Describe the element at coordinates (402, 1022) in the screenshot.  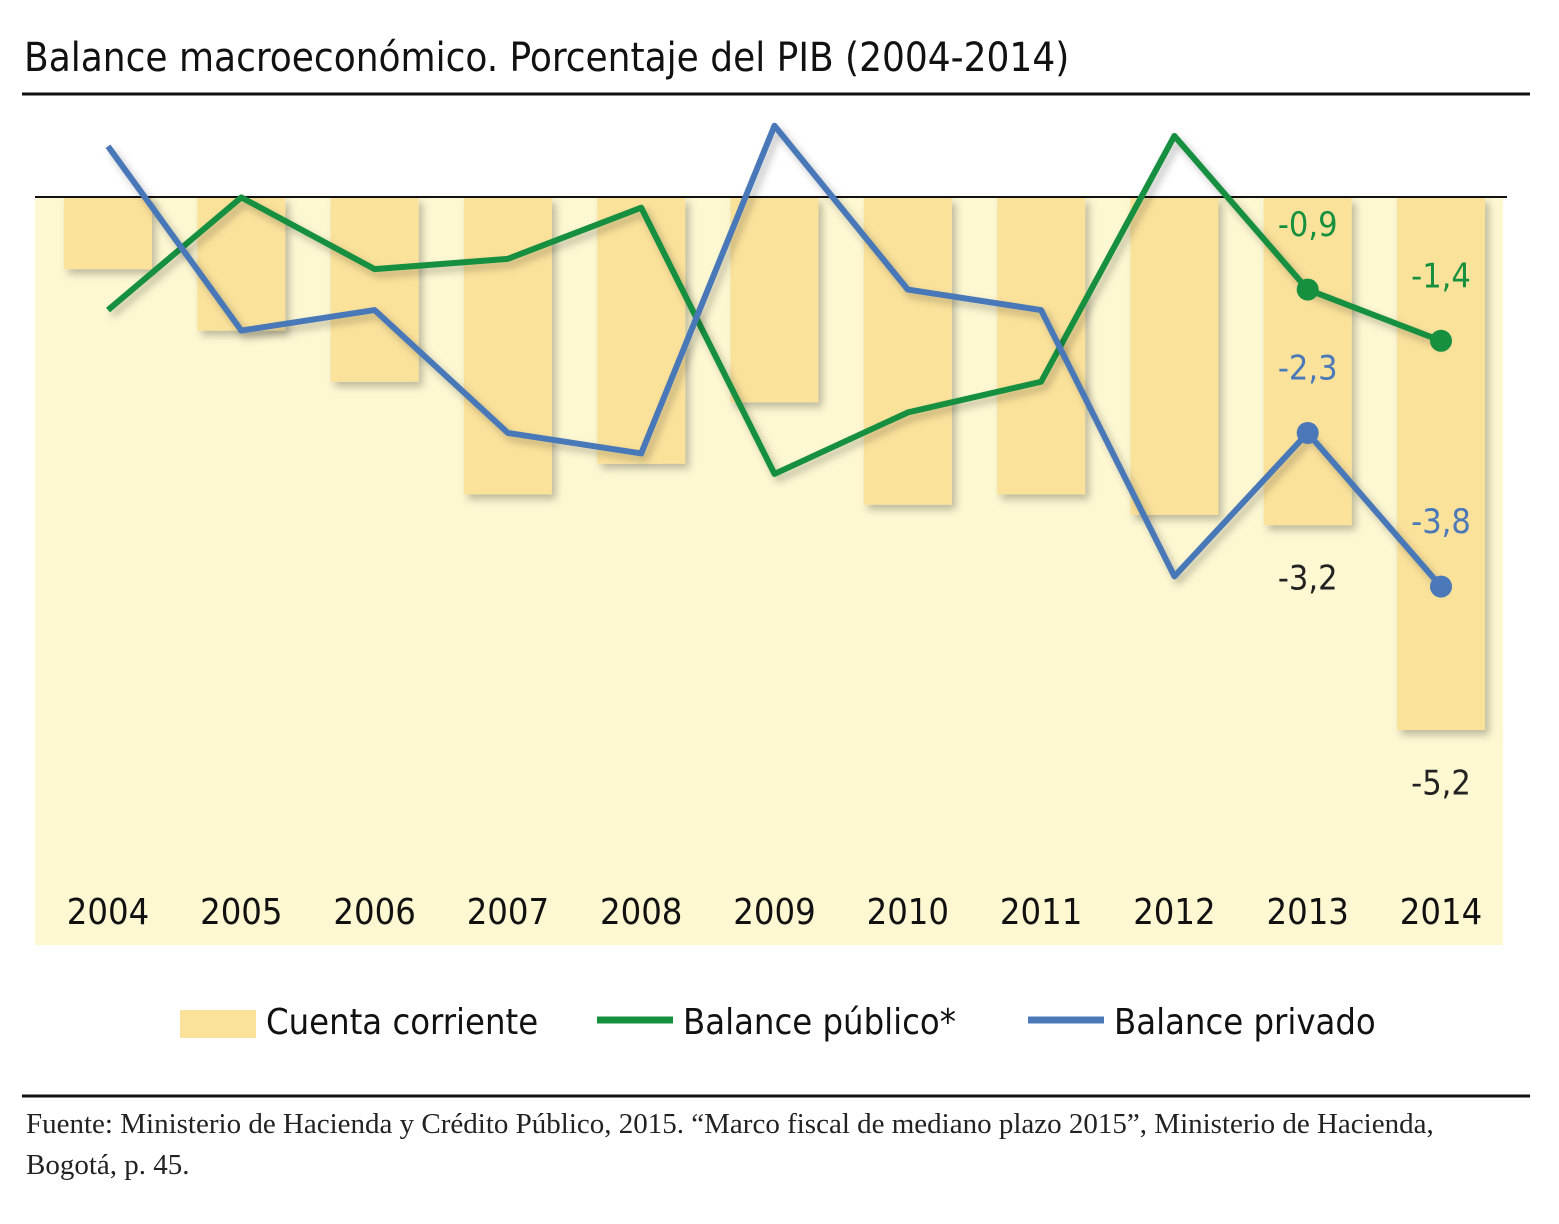
I see `legend-label: Cuenta corriente` at that location.